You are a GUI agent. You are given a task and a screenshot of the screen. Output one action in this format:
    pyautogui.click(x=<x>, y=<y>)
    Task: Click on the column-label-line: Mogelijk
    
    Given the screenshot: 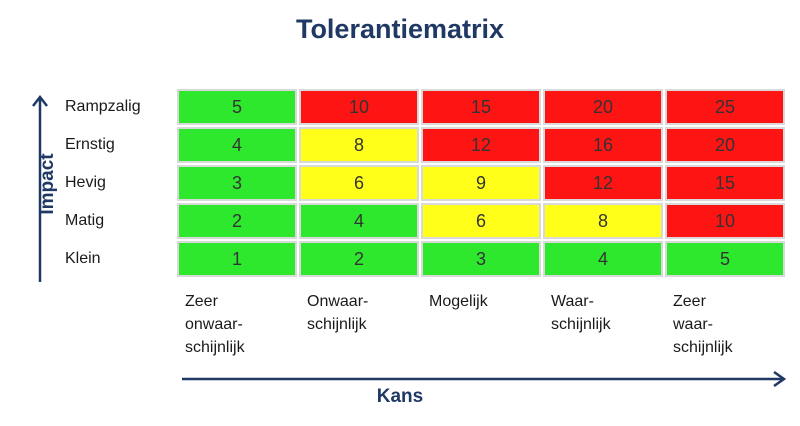 What is the action you would take?
    pyautogui.click(x=458, y=301)
    